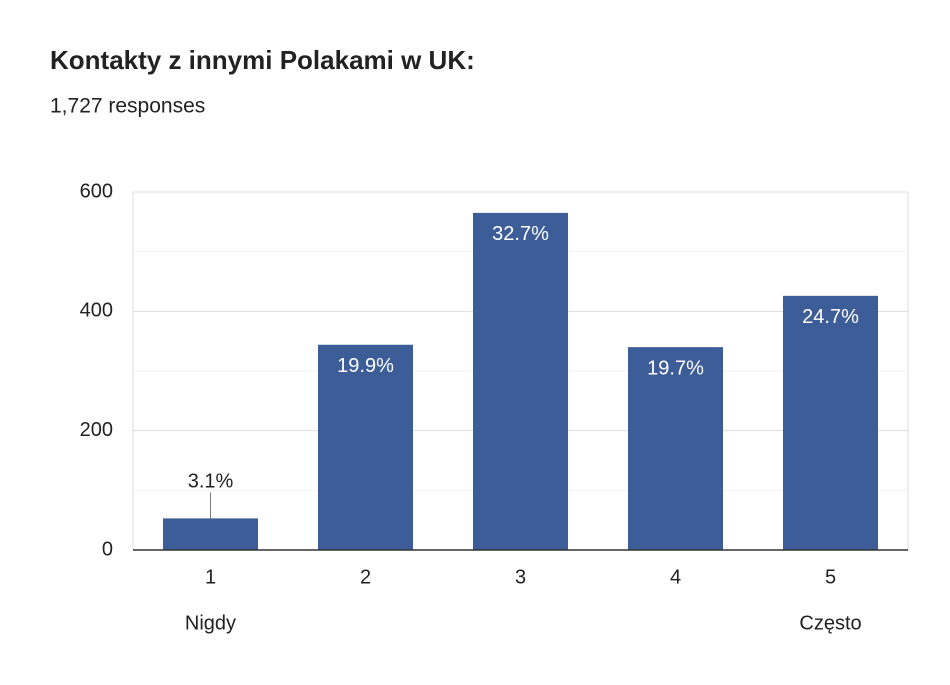  What do you see at coordinates (96, 311) in the screenshot?
I see `y-tick-label: 400` at bounding box center [96, 311].